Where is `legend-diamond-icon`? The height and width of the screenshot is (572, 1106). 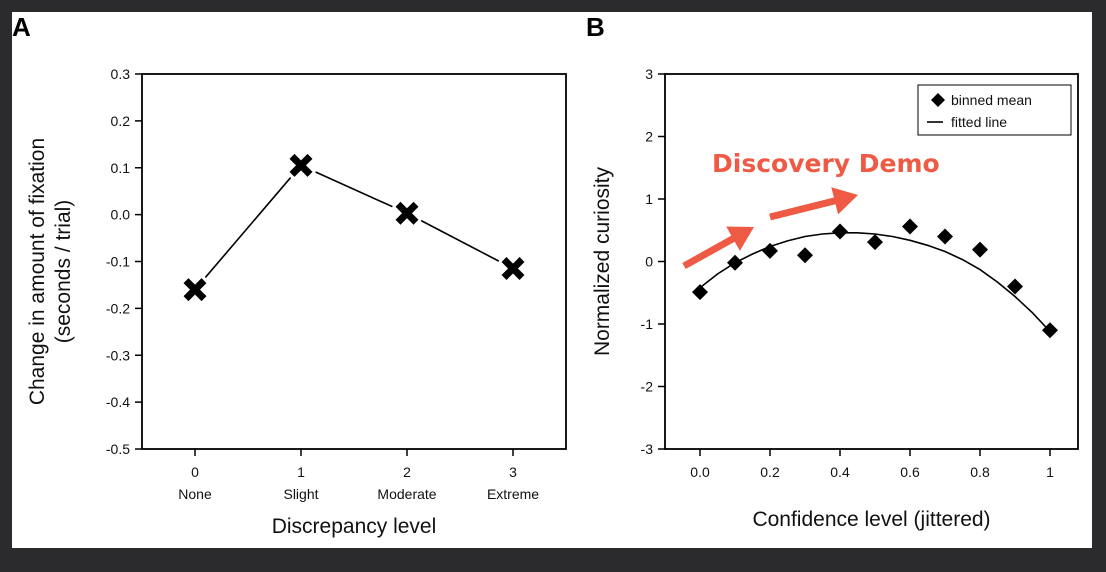 legend-diamond-icon is located at coordinates (938, 100).